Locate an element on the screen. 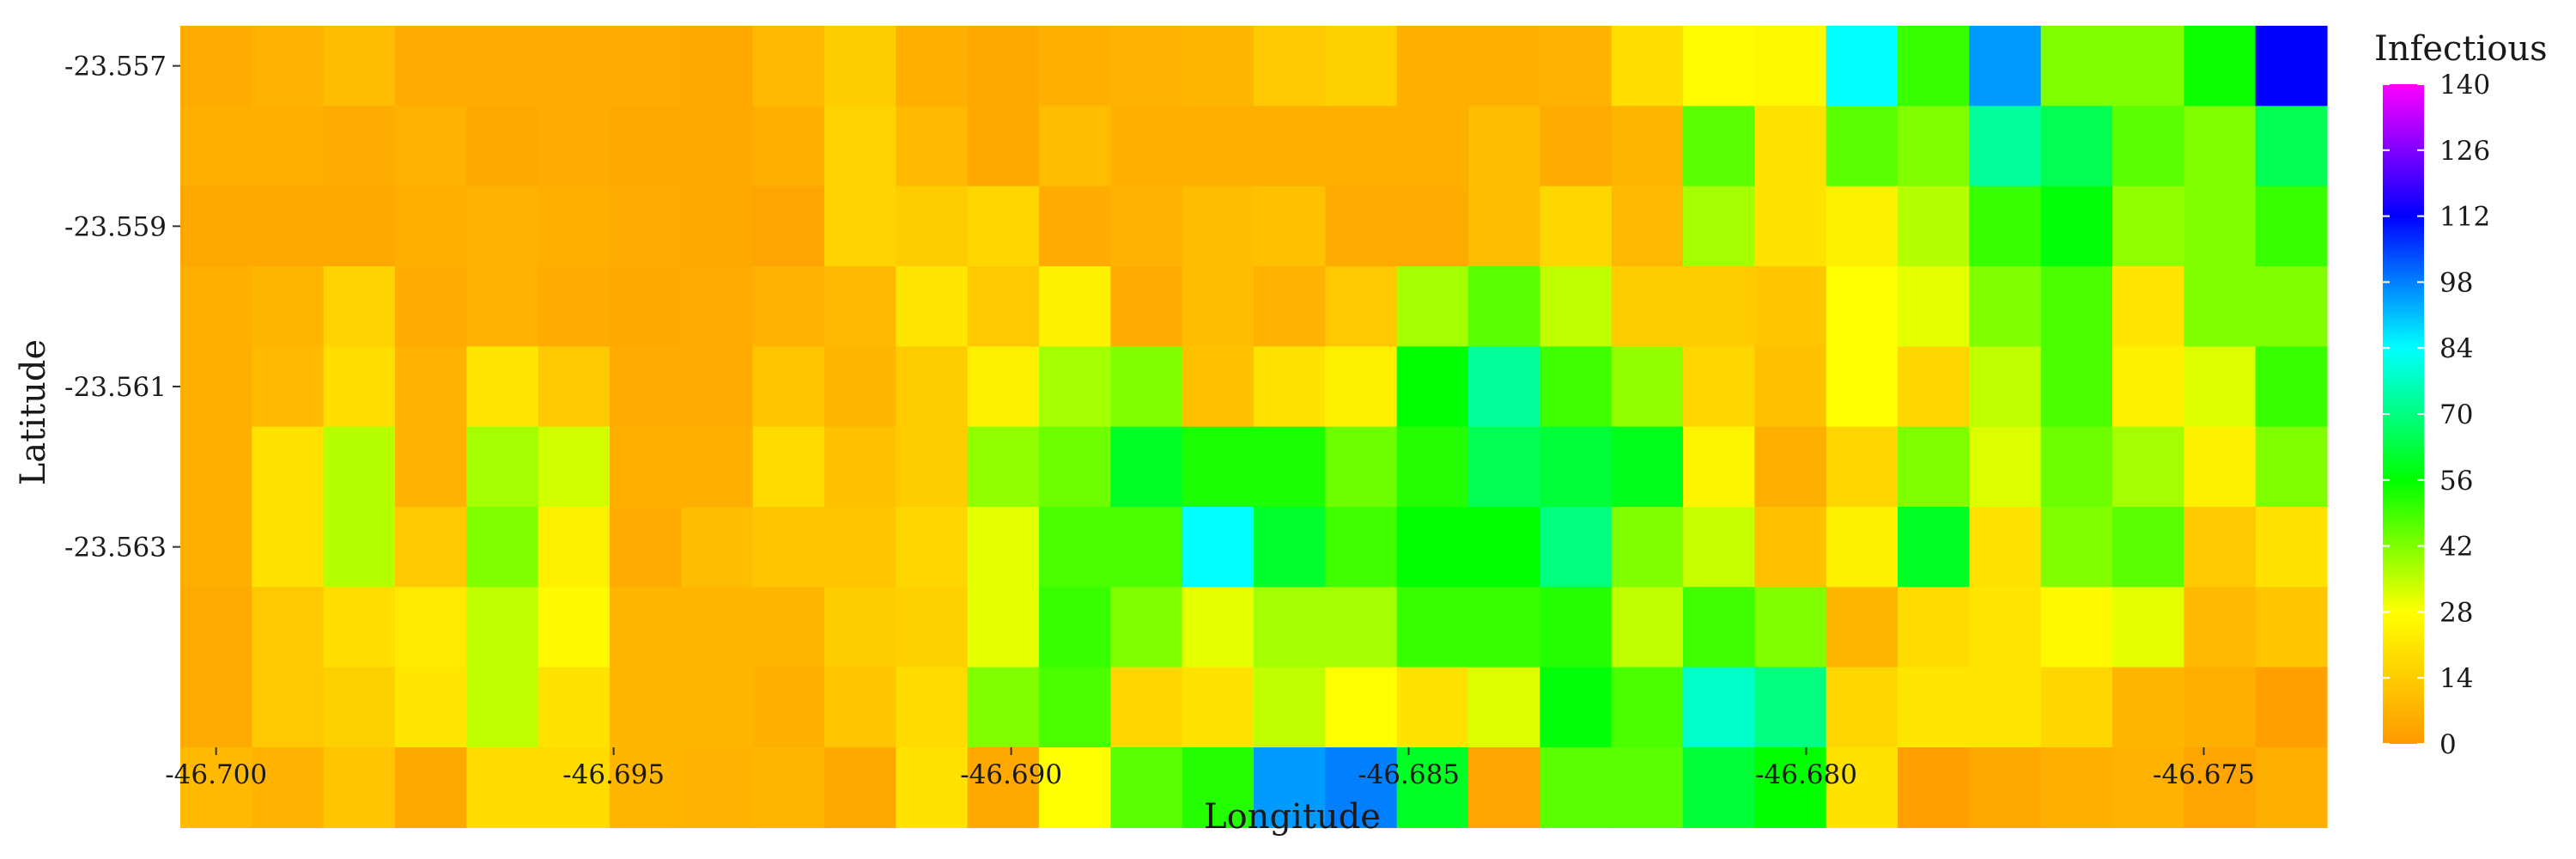 The width and height of the screenshot is (2576, 859). y-tick-label: -23.561 is located at coordinates (116, 388).